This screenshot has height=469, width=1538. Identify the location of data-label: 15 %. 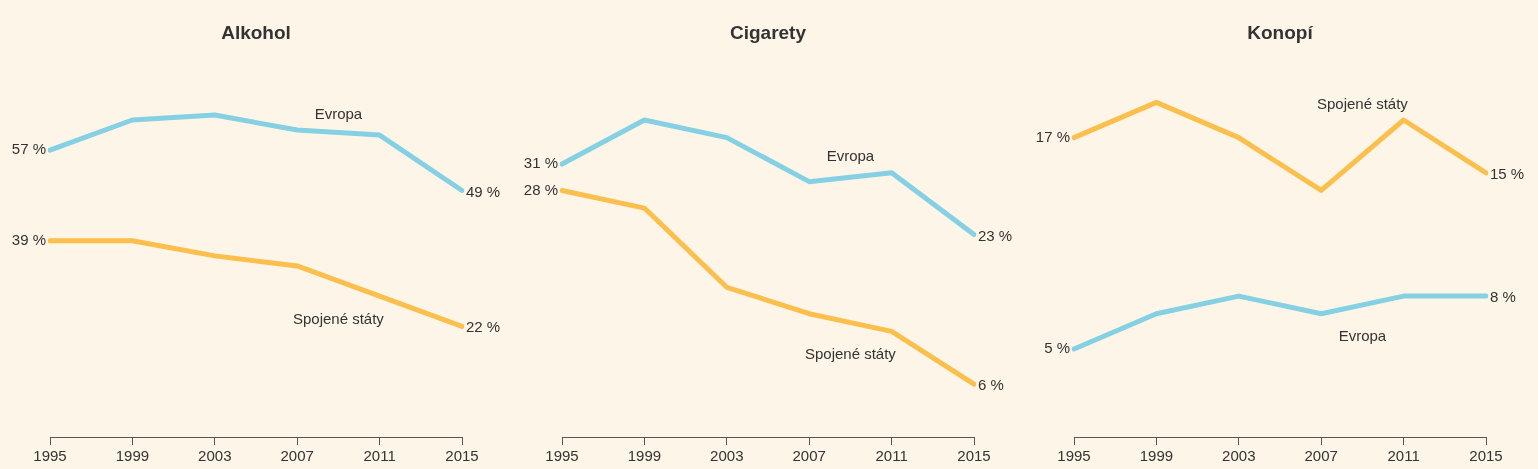
(1507, 173).